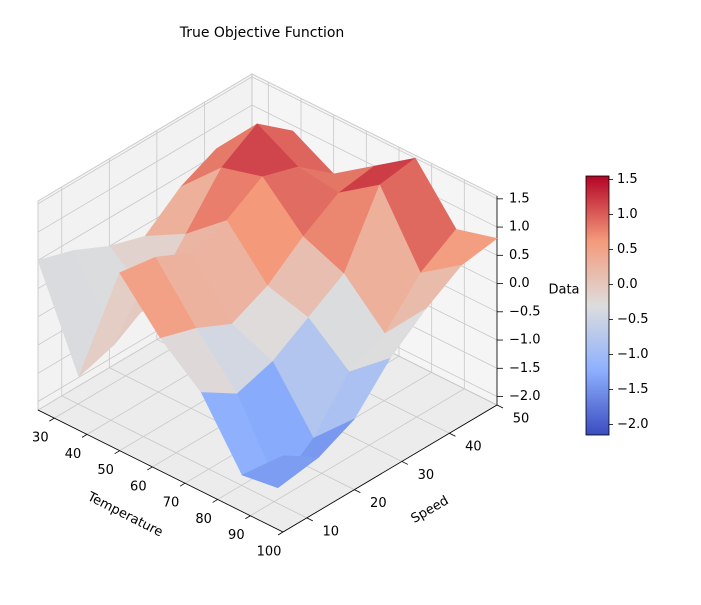  What do you see at coordinates (73, 454) in the screenshot?
I see `x-tick-label: 40` at bounding box center [73, 454].